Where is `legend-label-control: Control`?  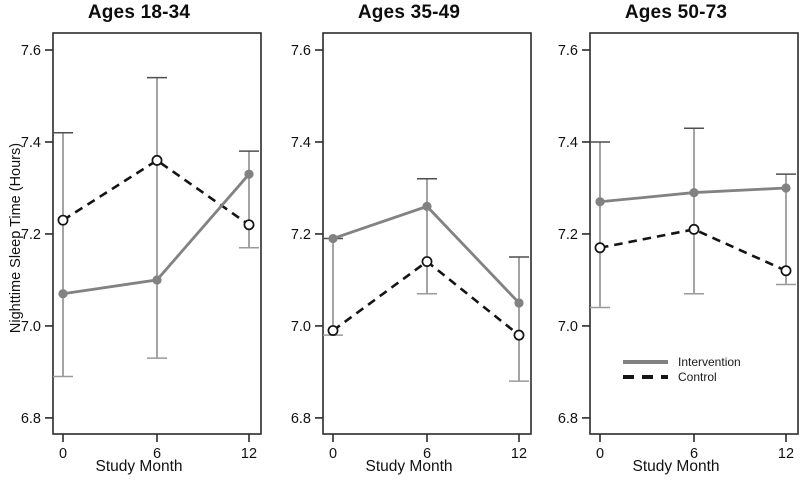 legend-label-control: Control is located at coordinates (697, 376).